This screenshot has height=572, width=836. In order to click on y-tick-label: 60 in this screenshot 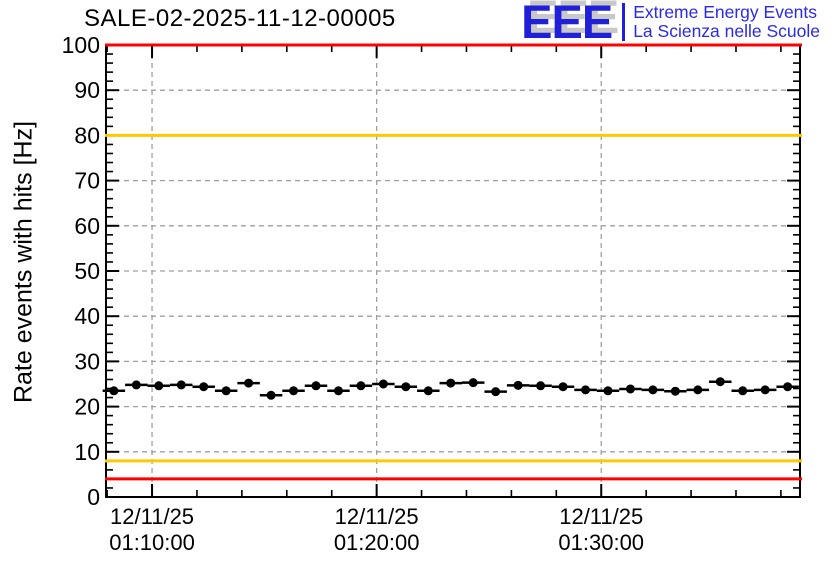, I will do `click(87, 226)`.